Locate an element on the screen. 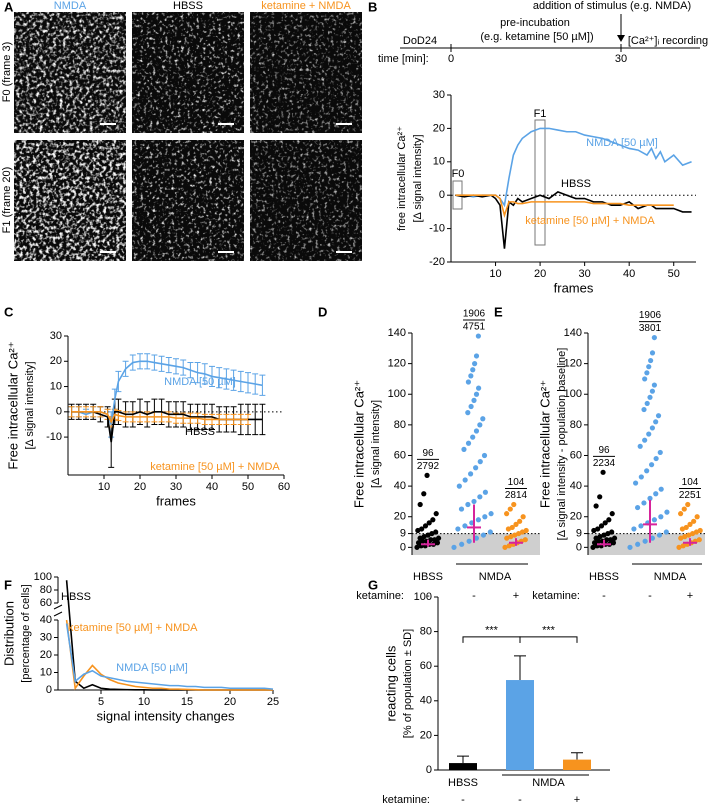 This screenshot has width=708, height=809. y-tick-label: 140 is located at coordinates (573, 333).